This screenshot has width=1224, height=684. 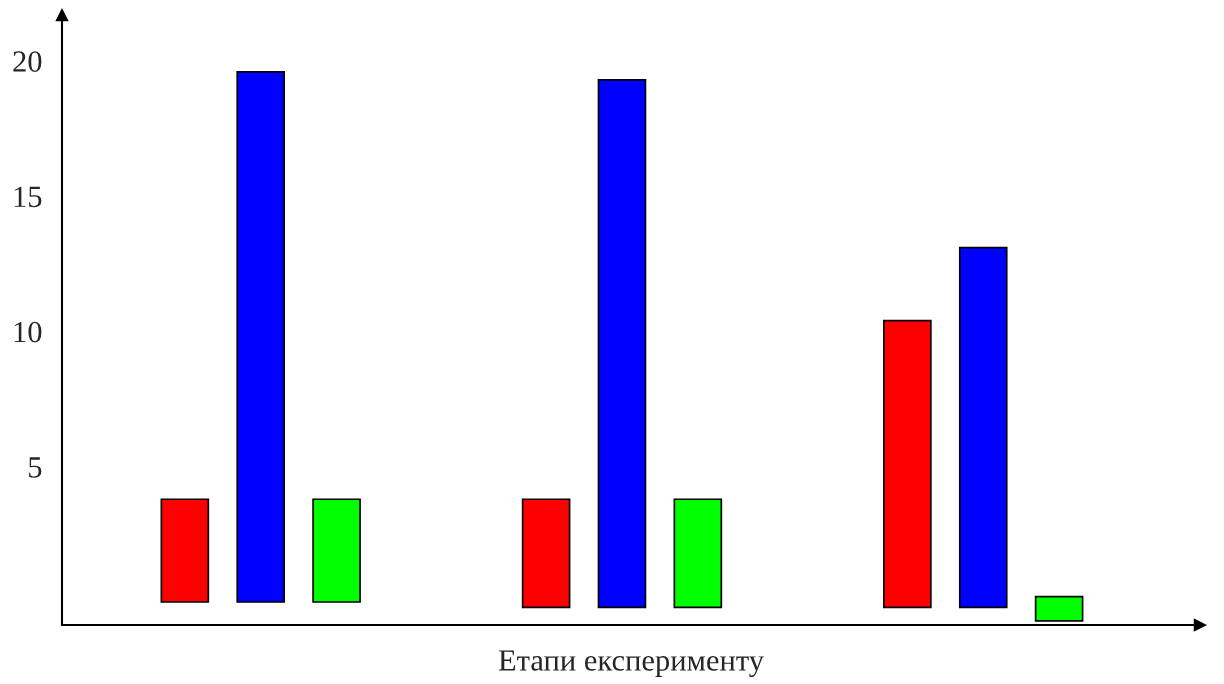 What do you see at coordinates (27, 61) in the screenshot?
I see `y-tick-label: 20` at bounding box center [27, 61].